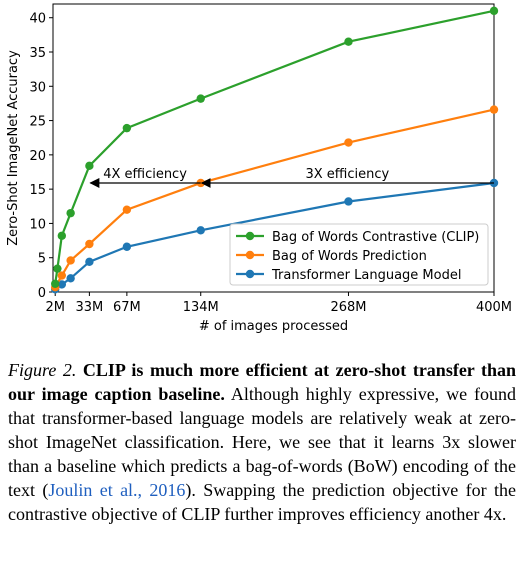 This screenshot has width=520, height=564. Describe the element at coordinates (37, 156) in the screenshot. I see `y-tick-label: 20` at that location.